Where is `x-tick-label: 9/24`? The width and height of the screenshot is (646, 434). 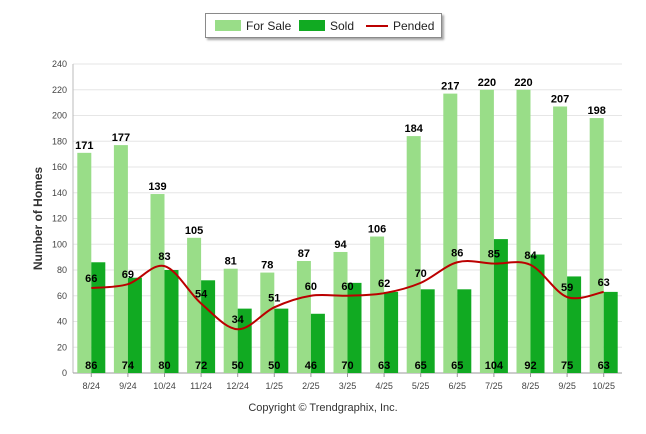 x-tick-label: 9/24 is located at coordinates (128, 386).